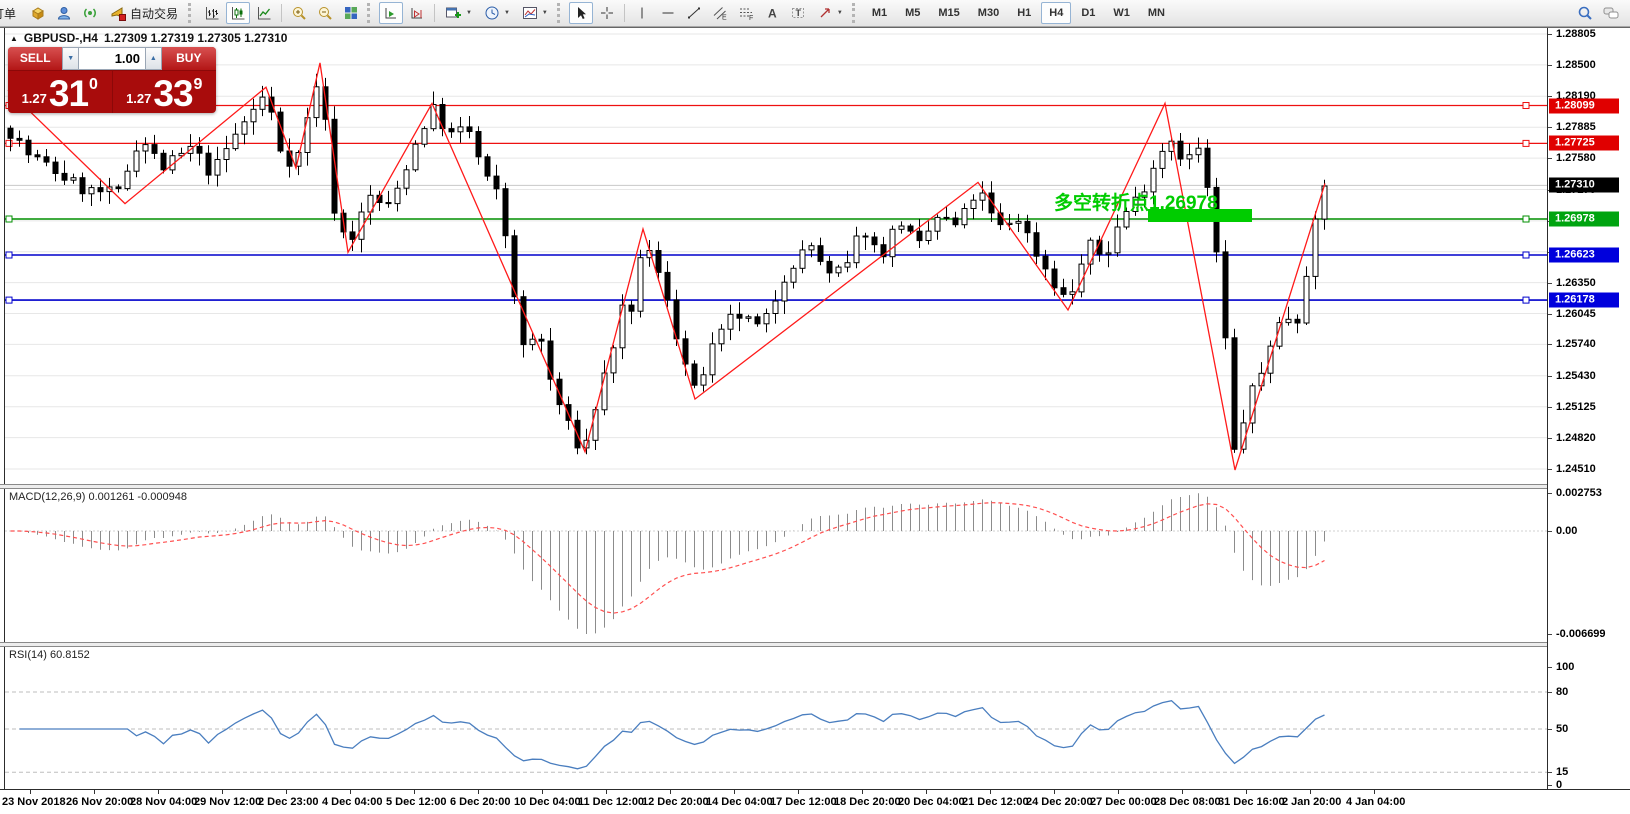 This screenshot has height=814, width=1630. I want to click on timeframe-mn: MN, so click(1156, 13).